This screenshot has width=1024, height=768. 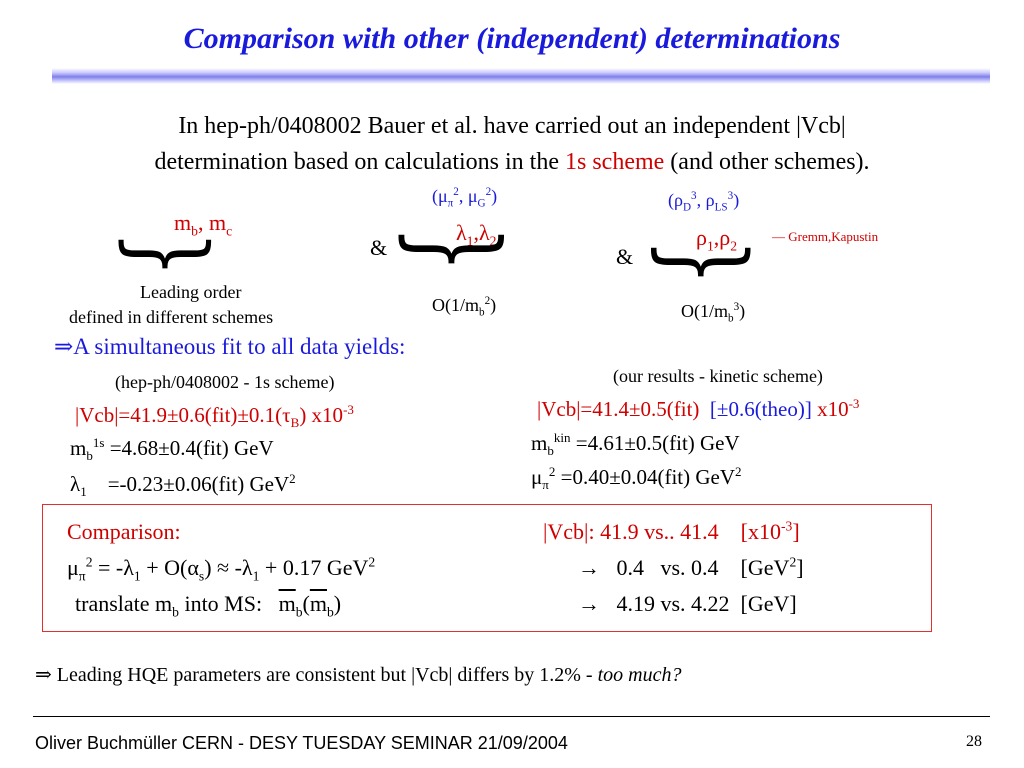 I want to click on right-vcb-units: x10-3, so click(x=835, y=408).